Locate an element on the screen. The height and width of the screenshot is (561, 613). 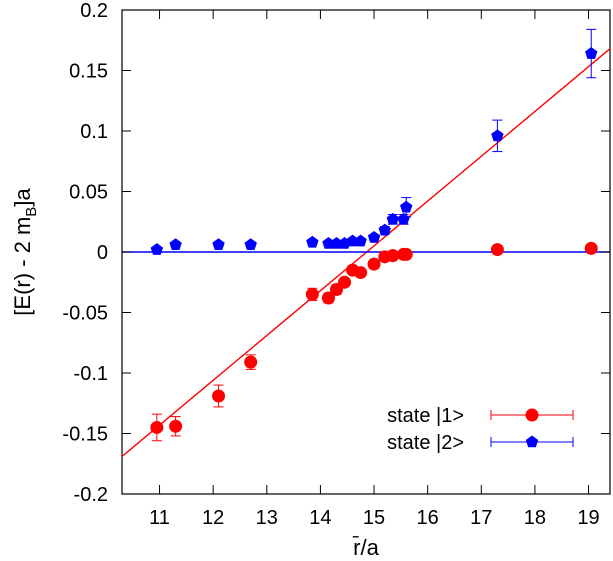
y-tick-label: 0.05 is located at coordinates (88, 193).